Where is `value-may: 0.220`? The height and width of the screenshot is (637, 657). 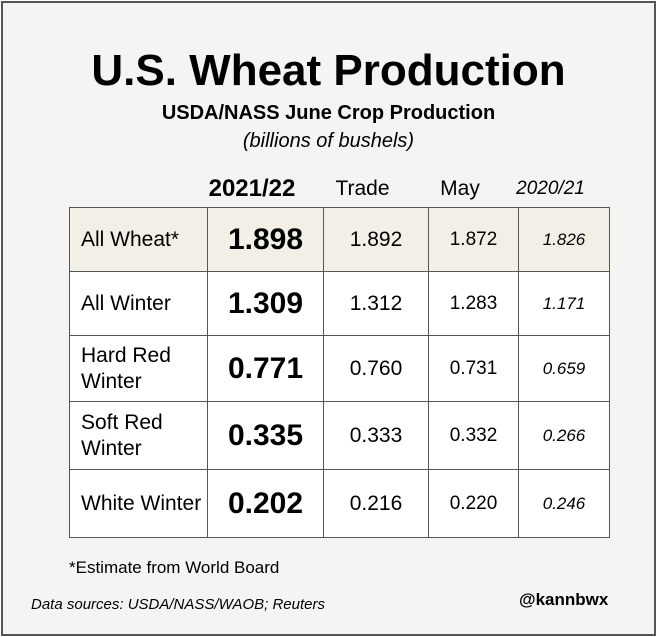 value-may: 0.220 is located at coordinates (473, 503).